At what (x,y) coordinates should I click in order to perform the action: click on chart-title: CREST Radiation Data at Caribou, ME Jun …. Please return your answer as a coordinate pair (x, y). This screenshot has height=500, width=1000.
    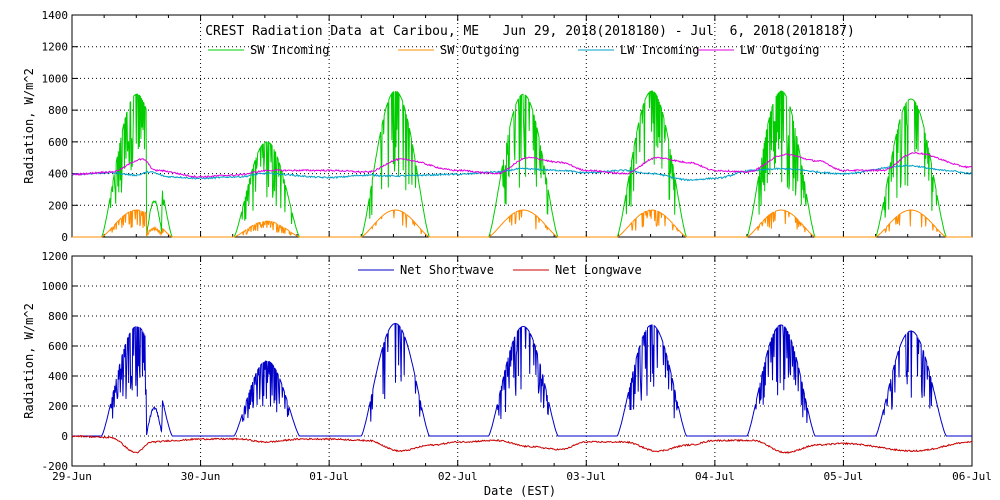
    Looking at the image, I should click on (530, 31).